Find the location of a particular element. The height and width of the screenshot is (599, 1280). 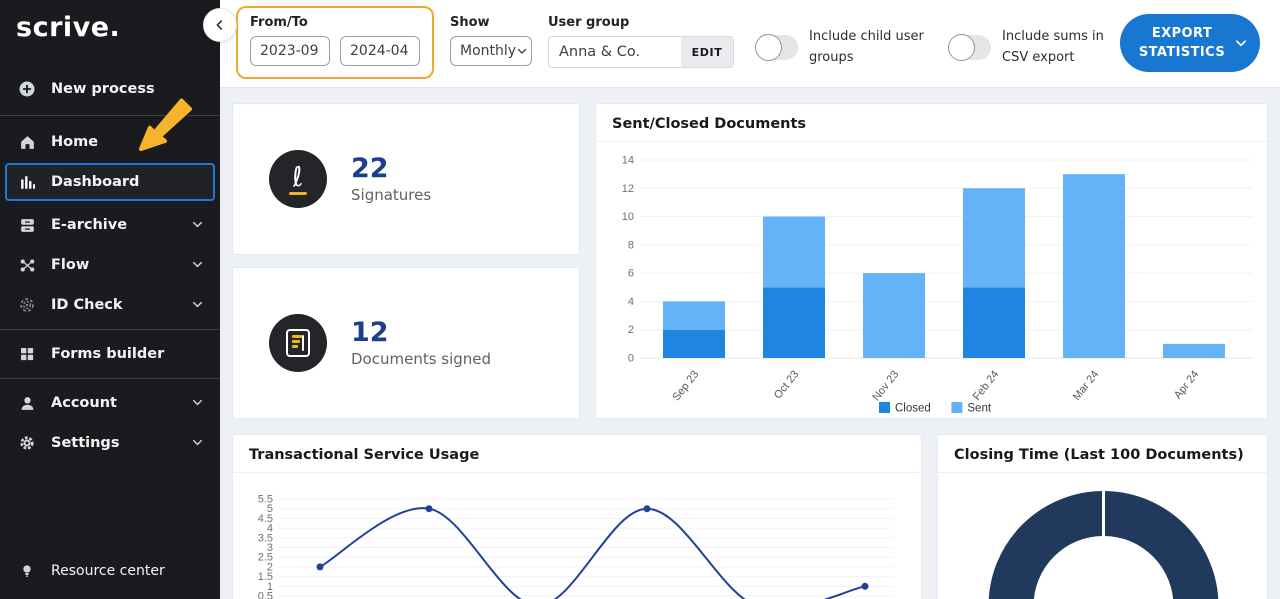

documents-signed-card: 12 Documents signed is located at coordinates (406, 343).